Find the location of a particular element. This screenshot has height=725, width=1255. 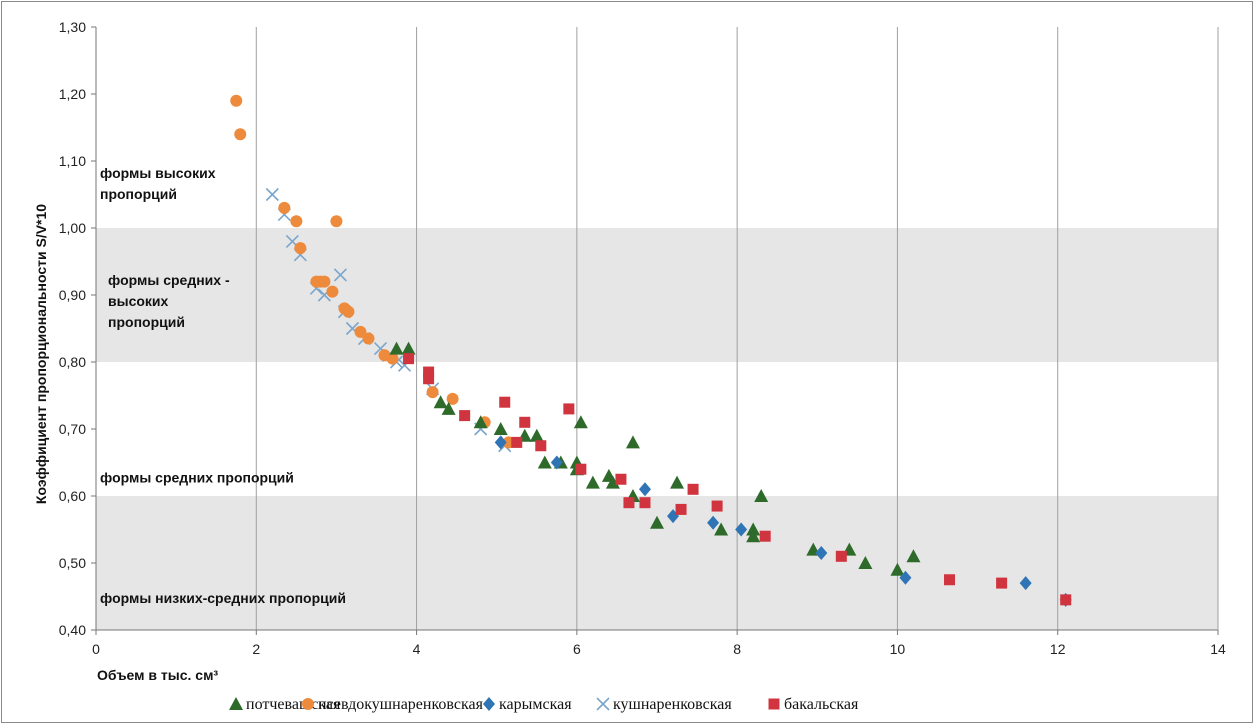

band-label: формы средних - is located at coordinates (169, 280).